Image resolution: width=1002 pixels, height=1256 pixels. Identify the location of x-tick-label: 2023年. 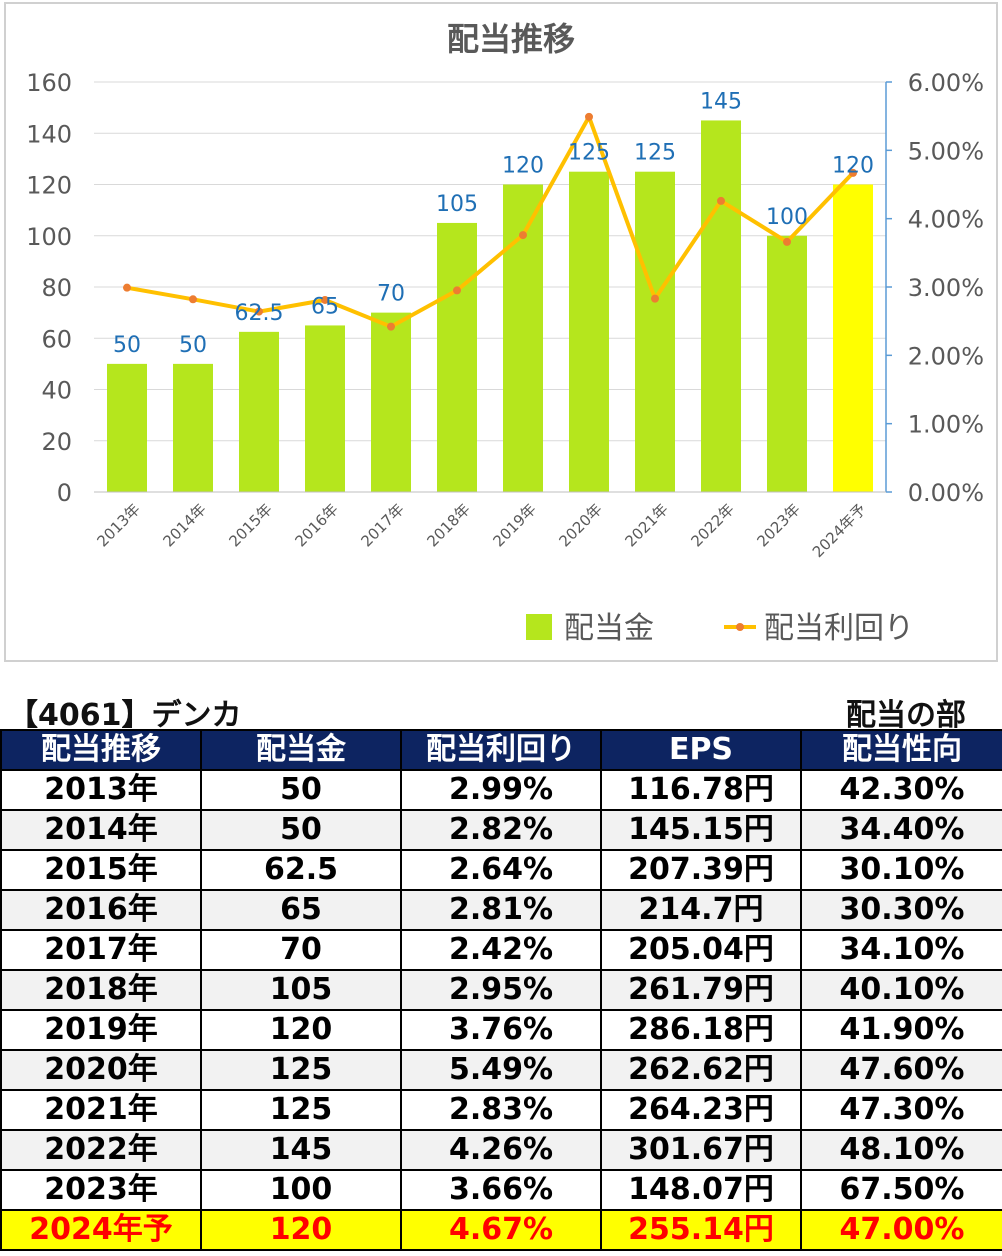
(778, 525).